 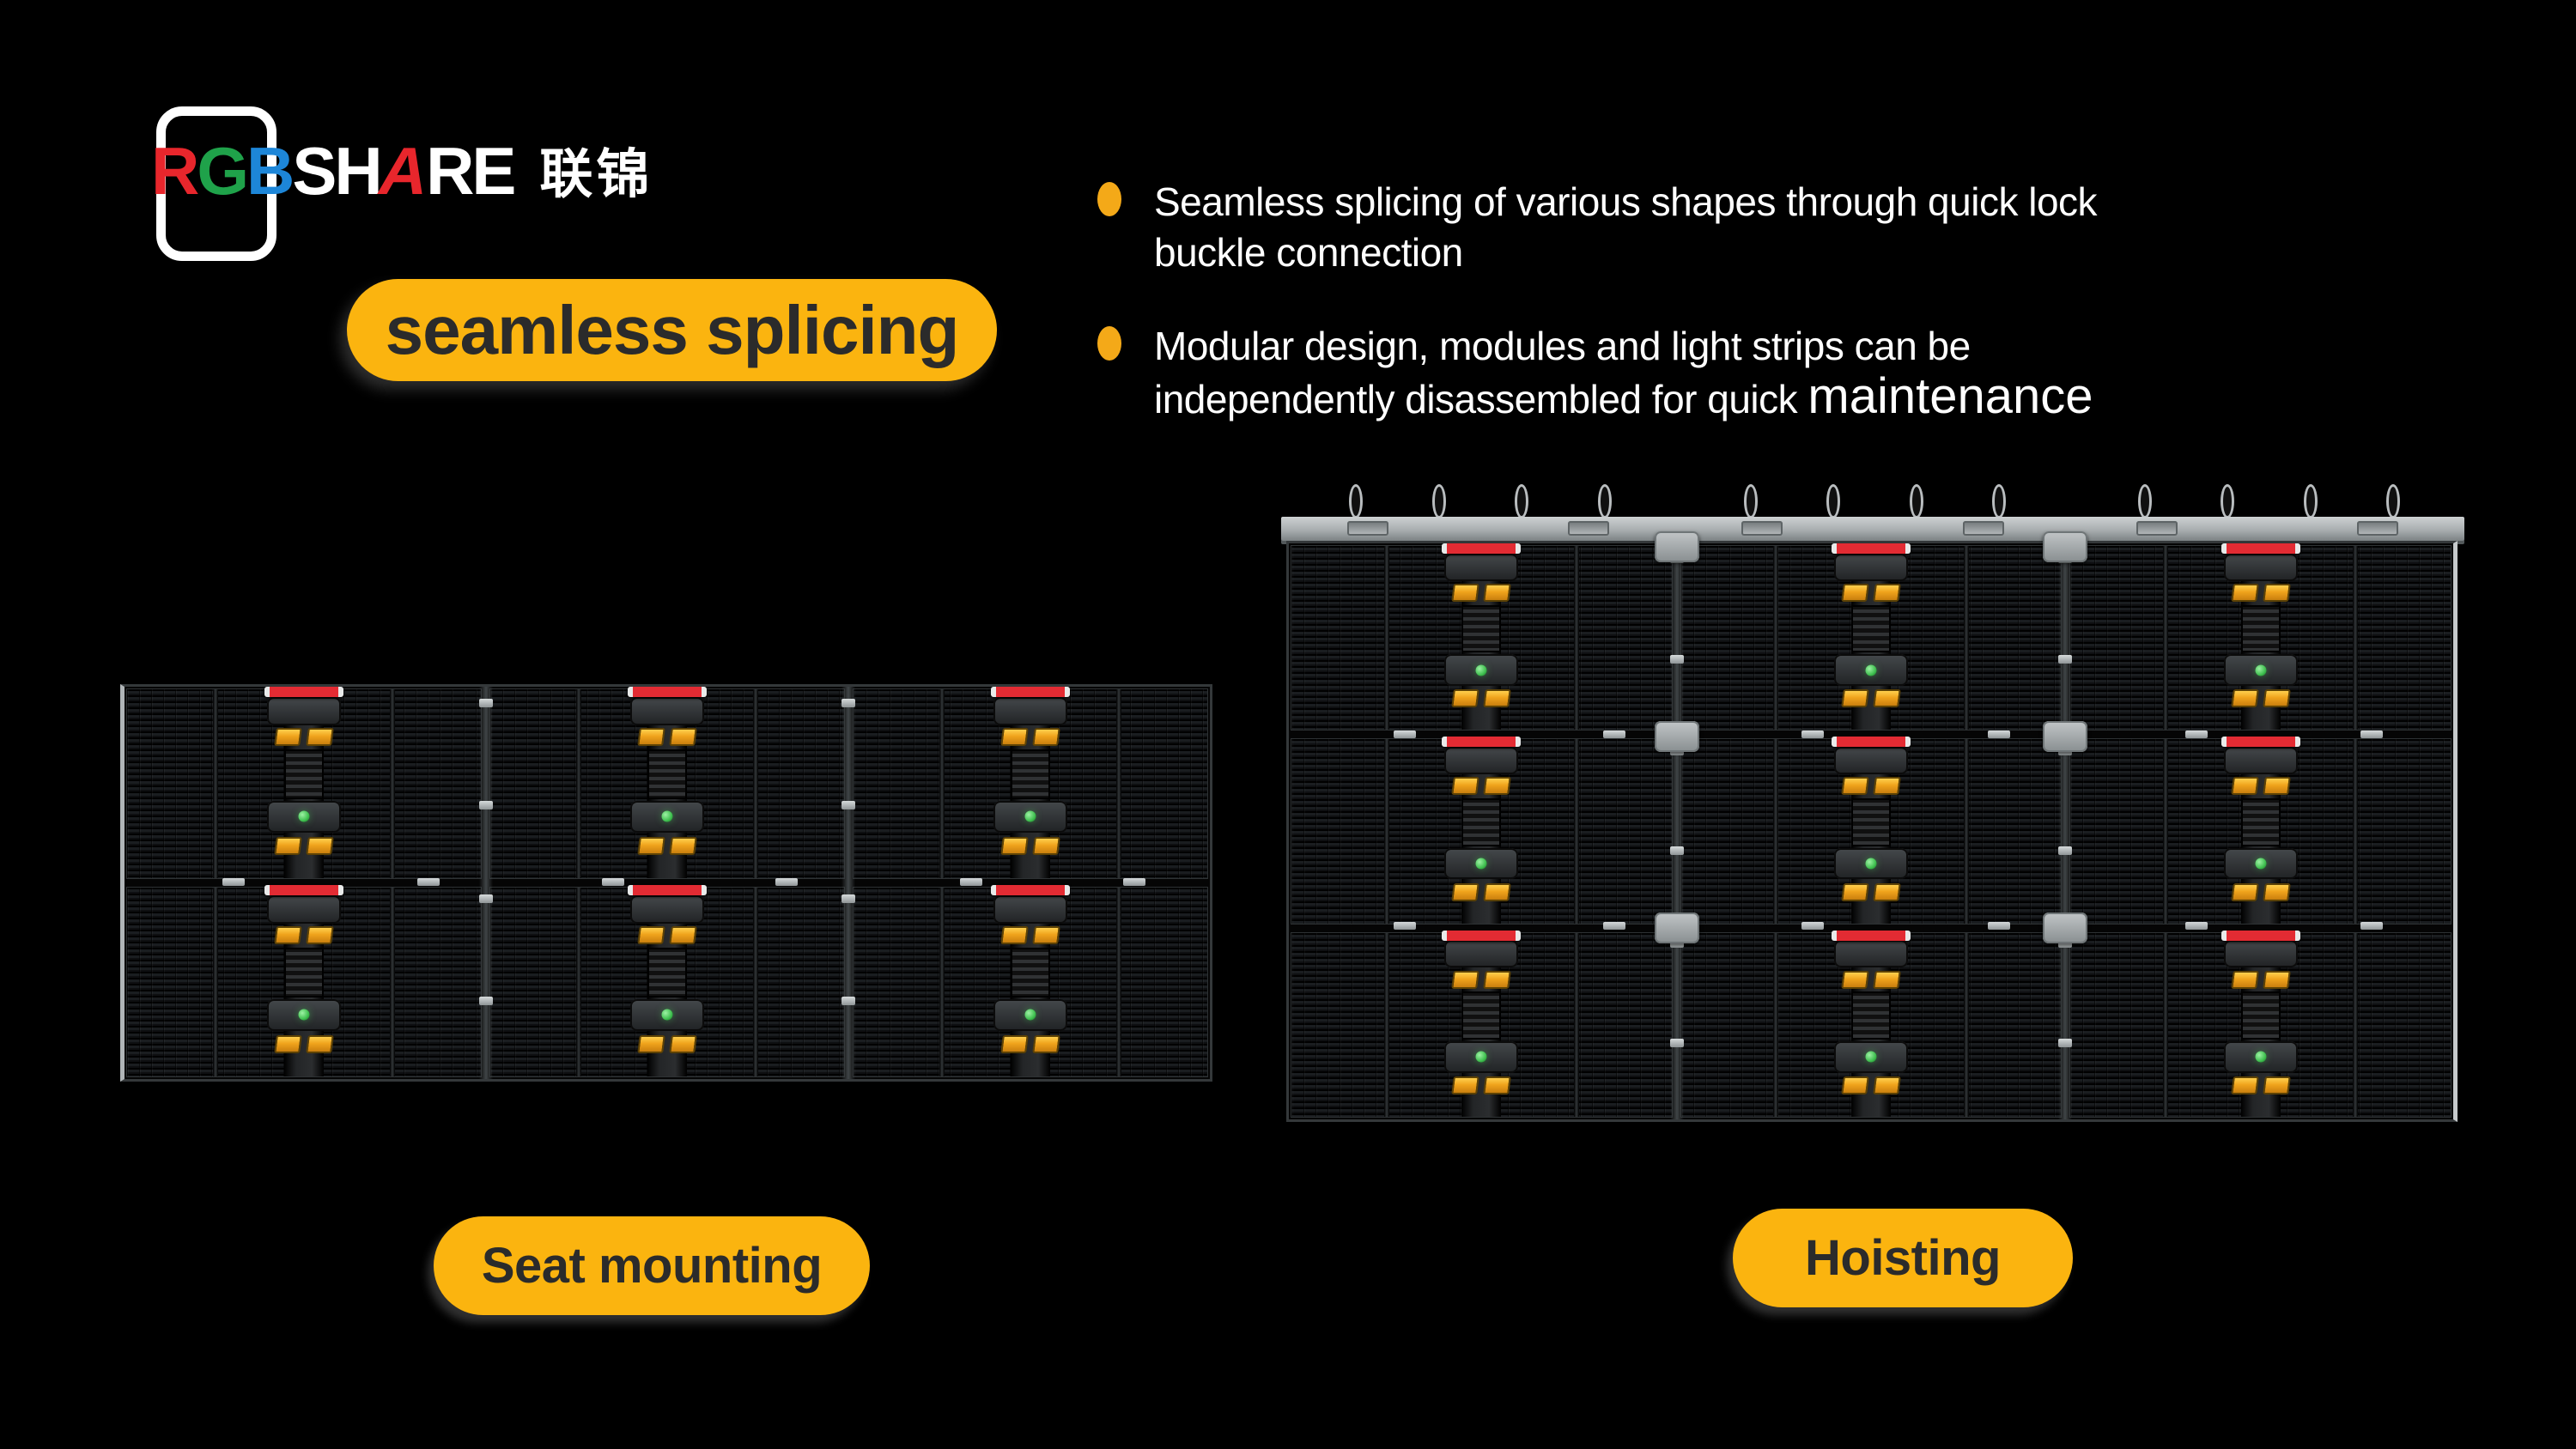 What do you see at coordinates (223, 171) in the screenshot?
I see `logo-letter-g: G` at bounding box center [223, 171].